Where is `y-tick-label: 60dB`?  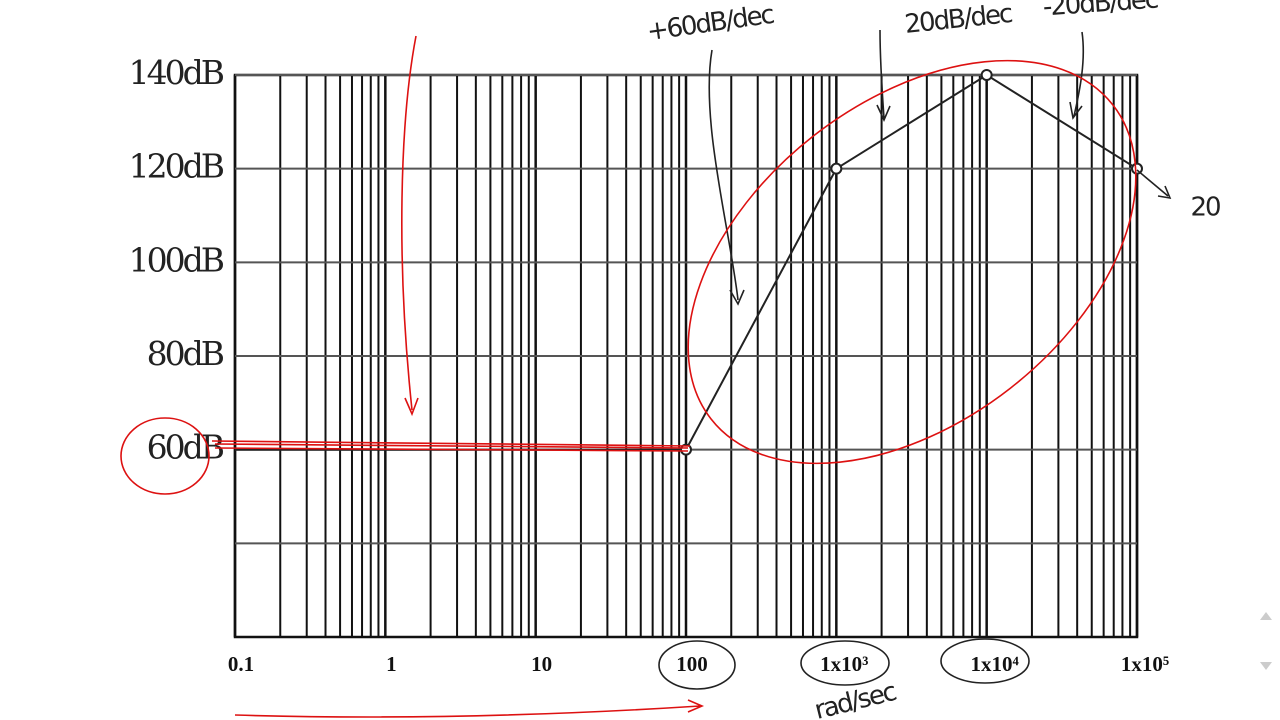
y-tick-label: 60dB is located at coordinates (185, 447).